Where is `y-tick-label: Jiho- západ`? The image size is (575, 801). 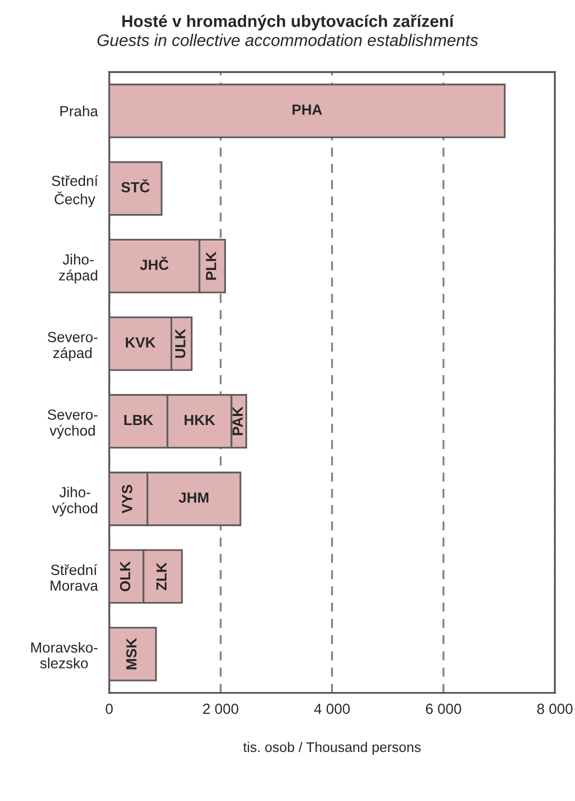
y-tick-label: Jiho- západ is located at coordinates (78, 269).